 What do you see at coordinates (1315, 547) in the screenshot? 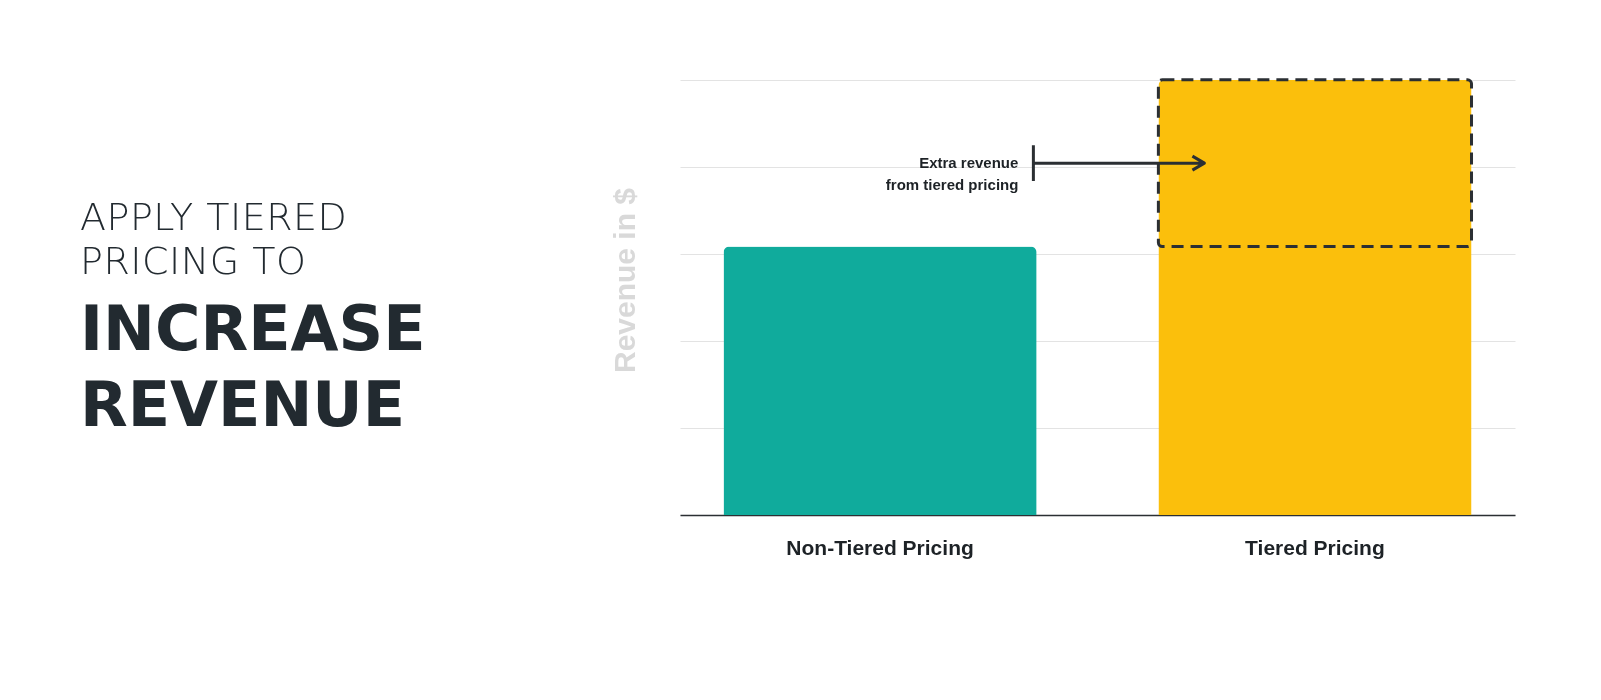
I see `x-tick-label: Tiered Pricing` at bounding box center [1315, 547].